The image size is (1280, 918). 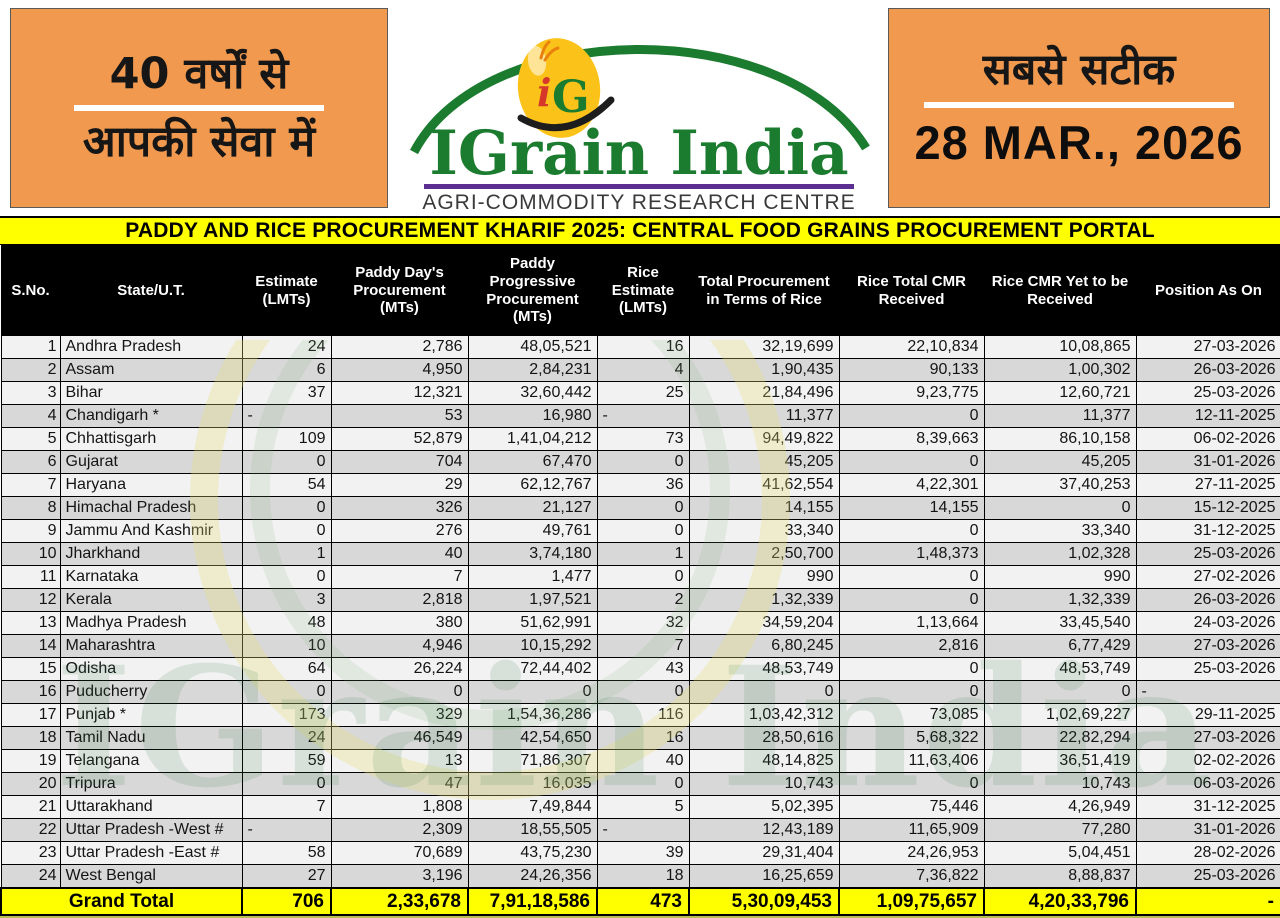 I want to click on table-cell: 4,26,949, so click(x=1060, y=807).